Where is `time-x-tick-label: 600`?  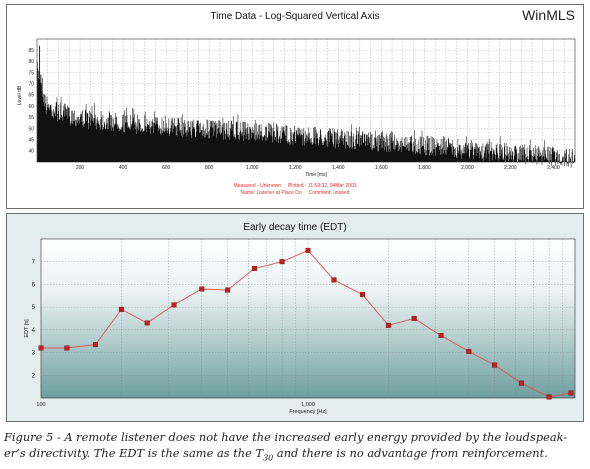 time-x-tick-label: 600 is located at coordinates (166, 168).